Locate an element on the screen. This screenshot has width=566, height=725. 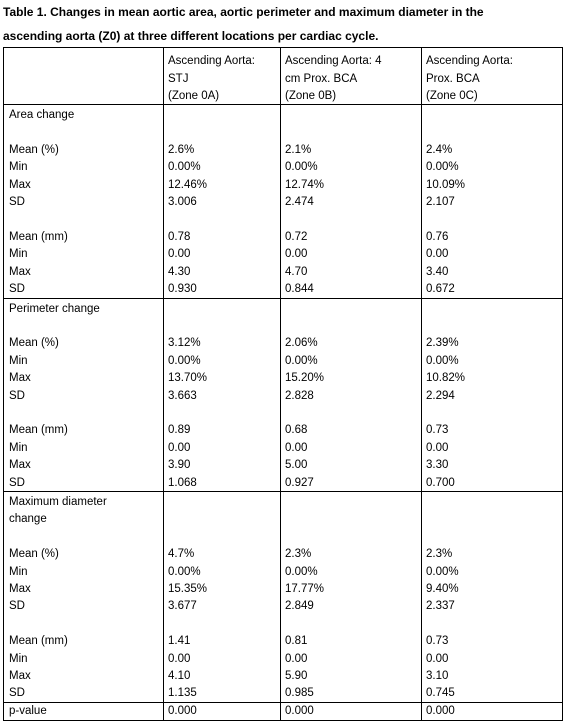
row-label: Mean (mm) is located at coordinates (38, 236).